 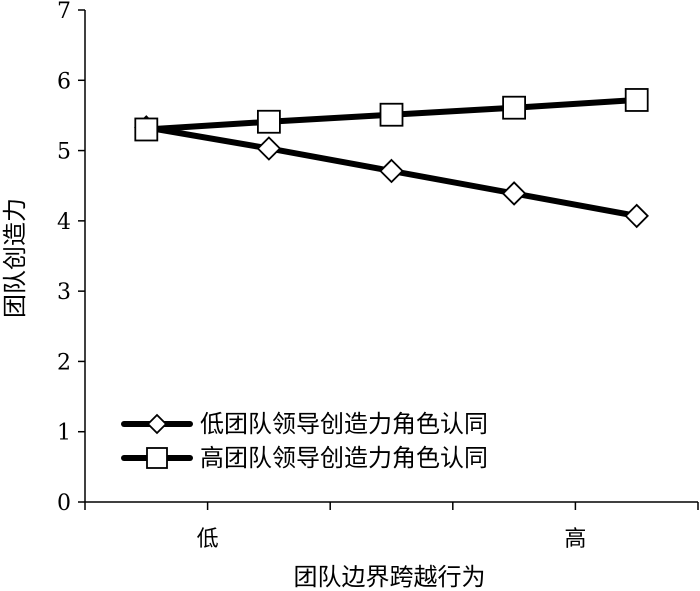 What do you see at coordinates (64, 152) in the screenshot?
I see `y-tick-label: 5` at bounding box center [64, 152].